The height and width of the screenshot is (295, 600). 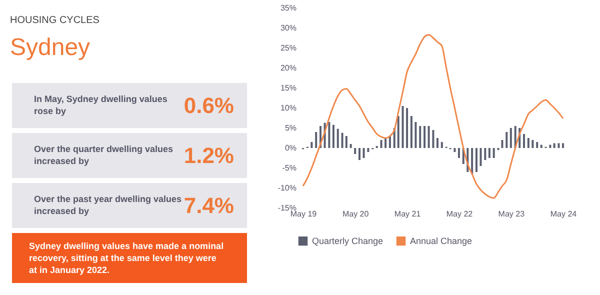 What do you see at coordinates (348, 241) in the screenshot?
I see `legend-label: Quarterly Change` at bounding box center [348, 241].